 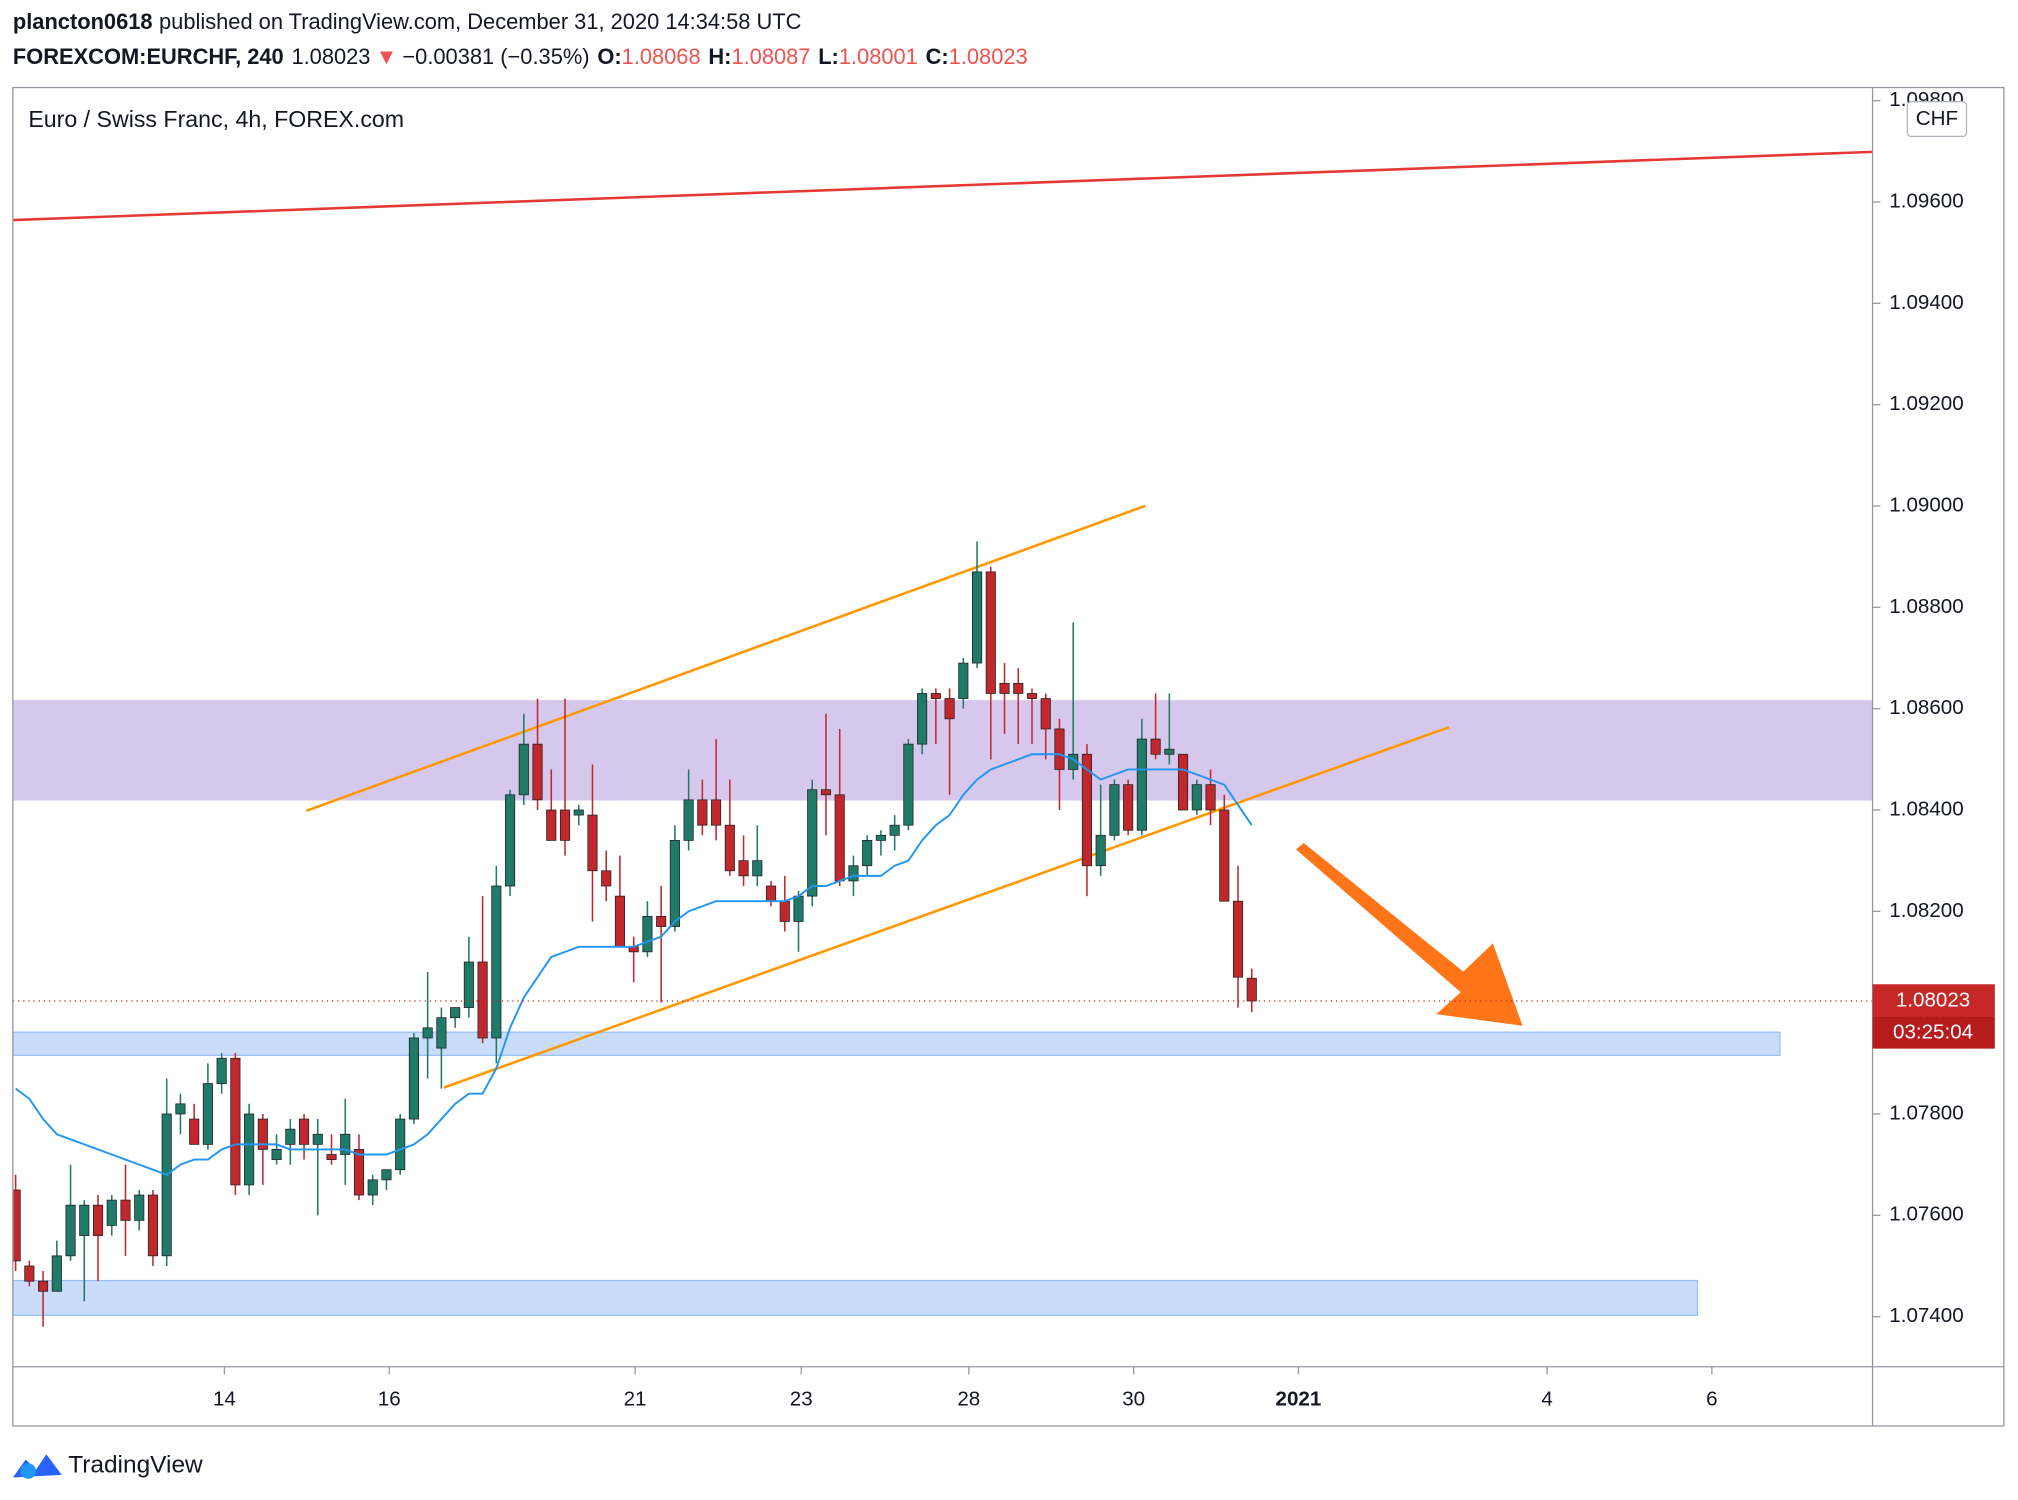 What do you see at coordinates (1711, 1399) in the screenshot?
I see `x-tick-label: 6` at bounding box center [1711, 1399].